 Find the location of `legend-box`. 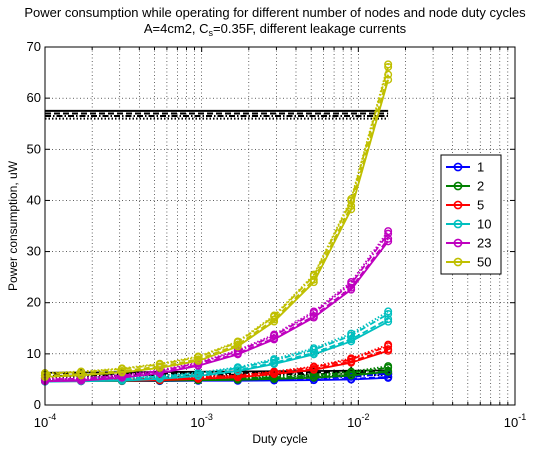

legend-box is located at coordinates (471, 214).